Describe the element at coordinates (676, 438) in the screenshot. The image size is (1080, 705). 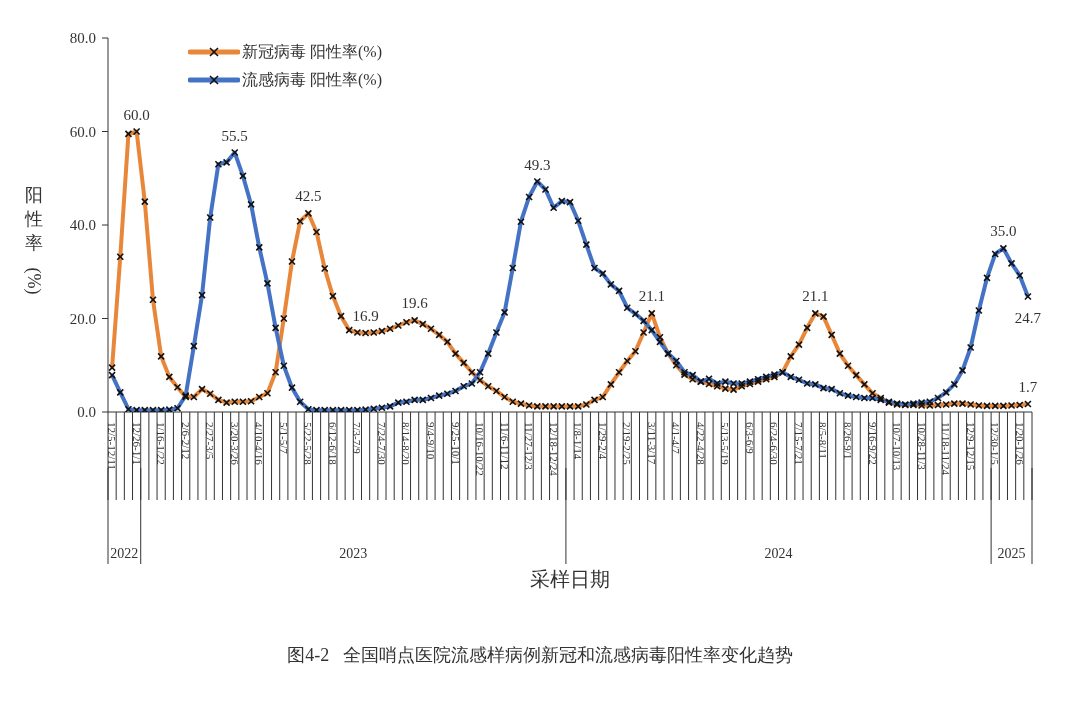
I see `x-tick-label: 4/1-4/7` at that location.